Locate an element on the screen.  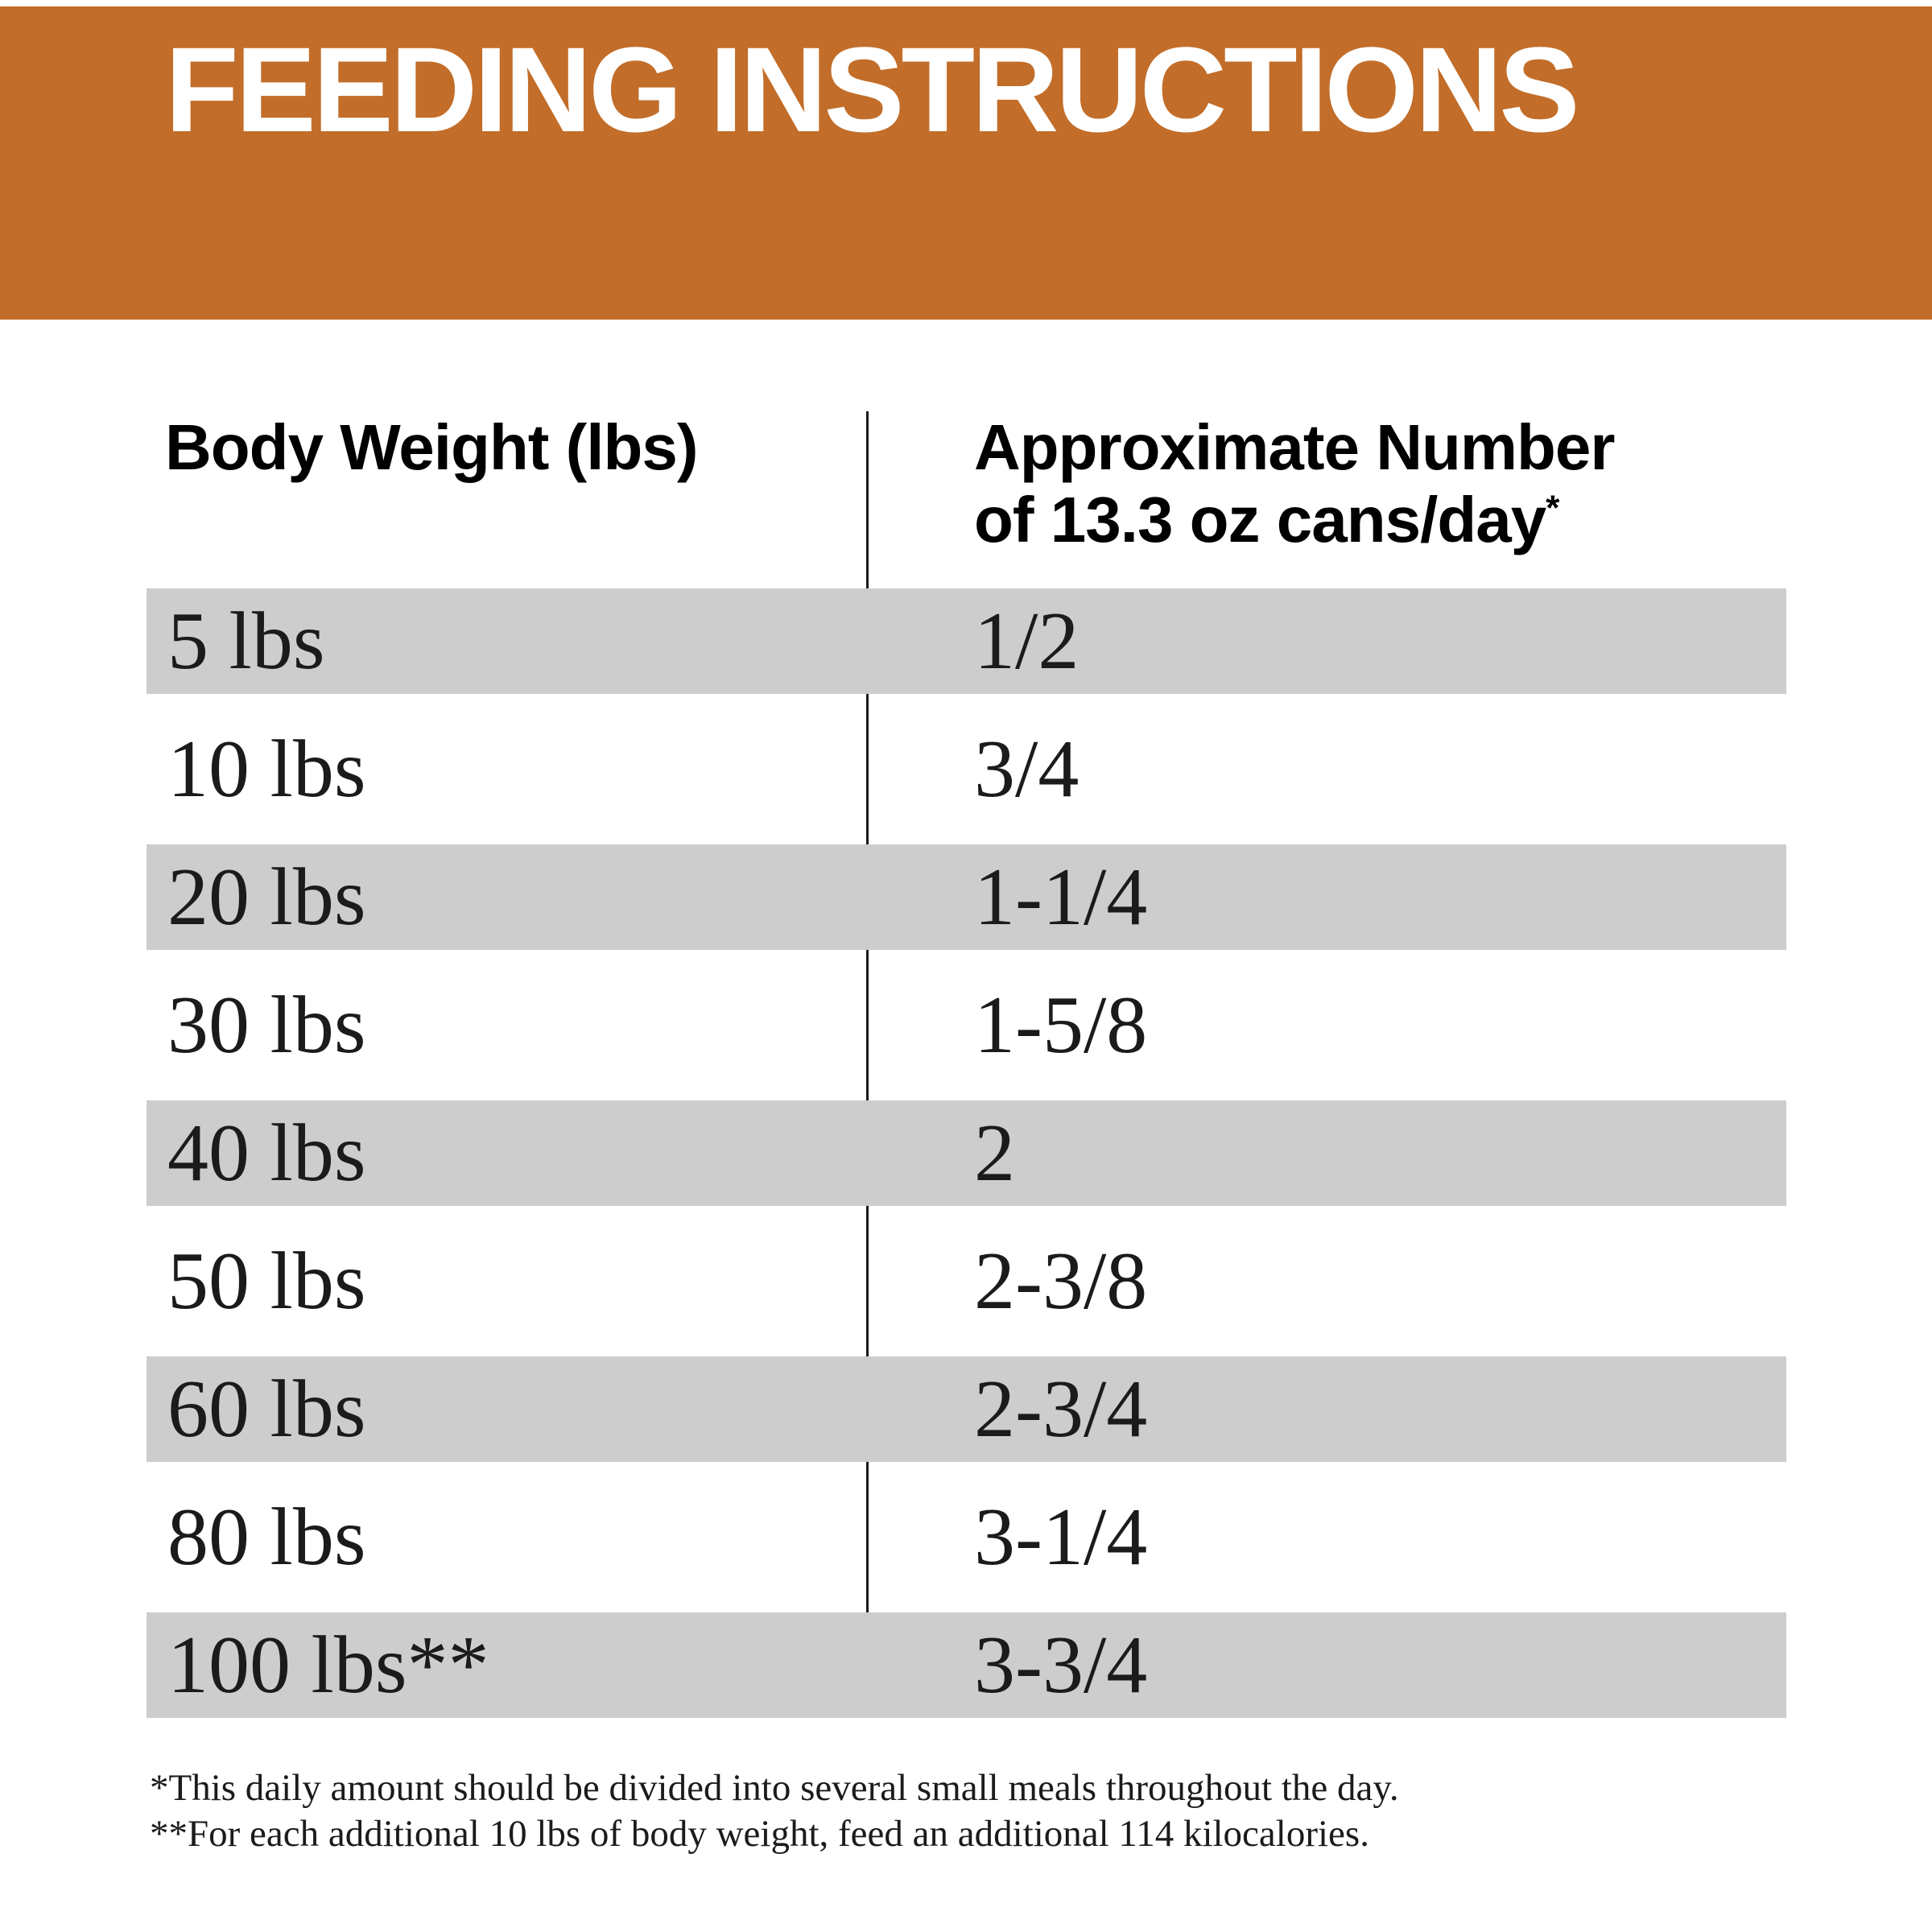
column-header-cans-line2: of 13.3 oz cans/day is located at coordinates (1260, 519).